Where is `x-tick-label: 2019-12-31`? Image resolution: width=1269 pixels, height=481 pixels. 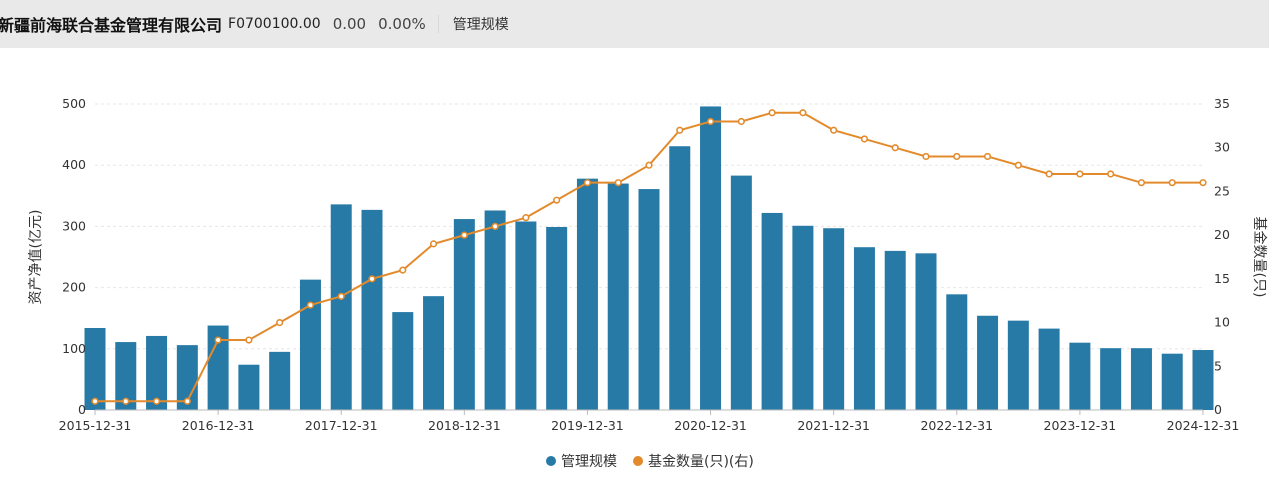
x-tick-label: 2019-12-31 is located at coordinates (587, 425).